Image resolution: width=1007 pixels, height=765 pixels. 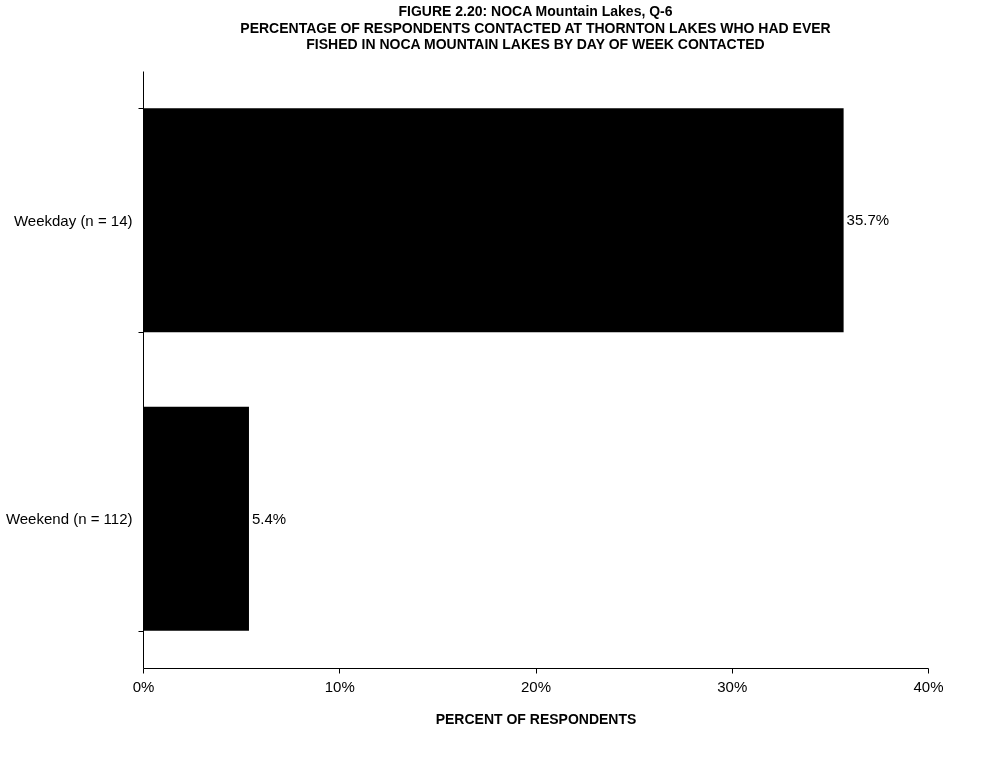 What do you see at coordinates (69, 519) in the screenshot?
I see `y-tick-label: Weekend (n = 112)` at bounding box center [69, 519].